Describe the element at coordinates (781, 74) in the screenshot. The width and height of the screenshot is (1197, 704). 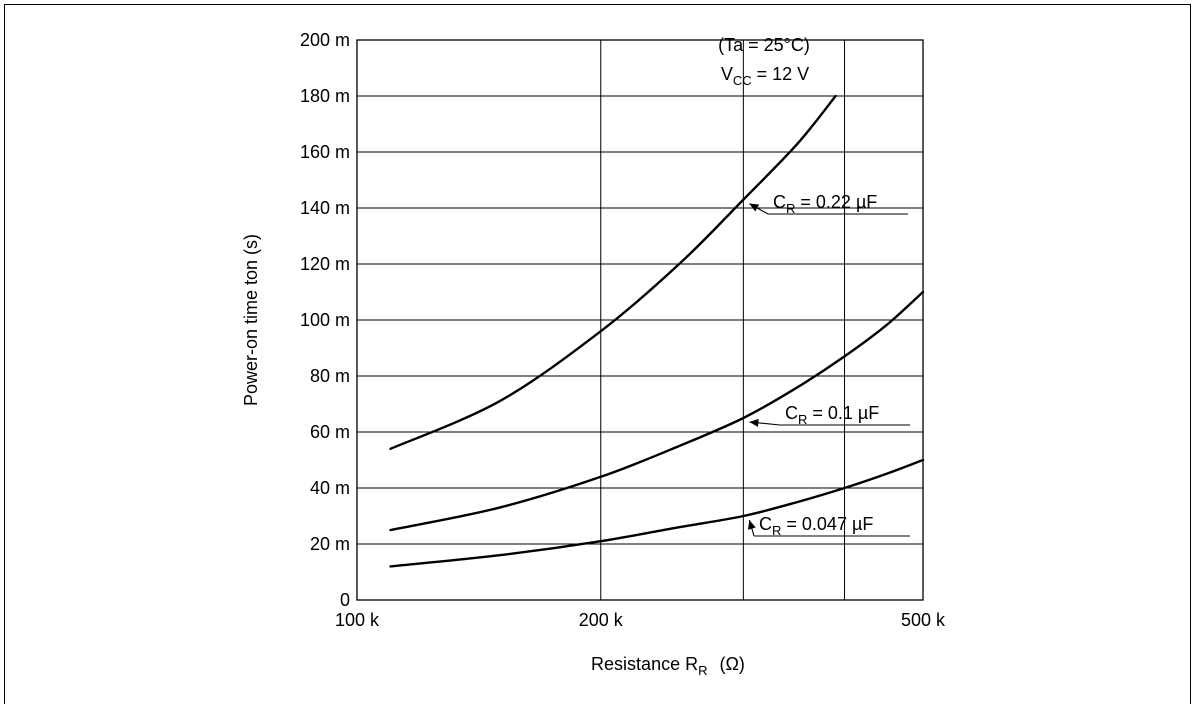
I see `condition-vcc-rest: = 12 V` at that location.